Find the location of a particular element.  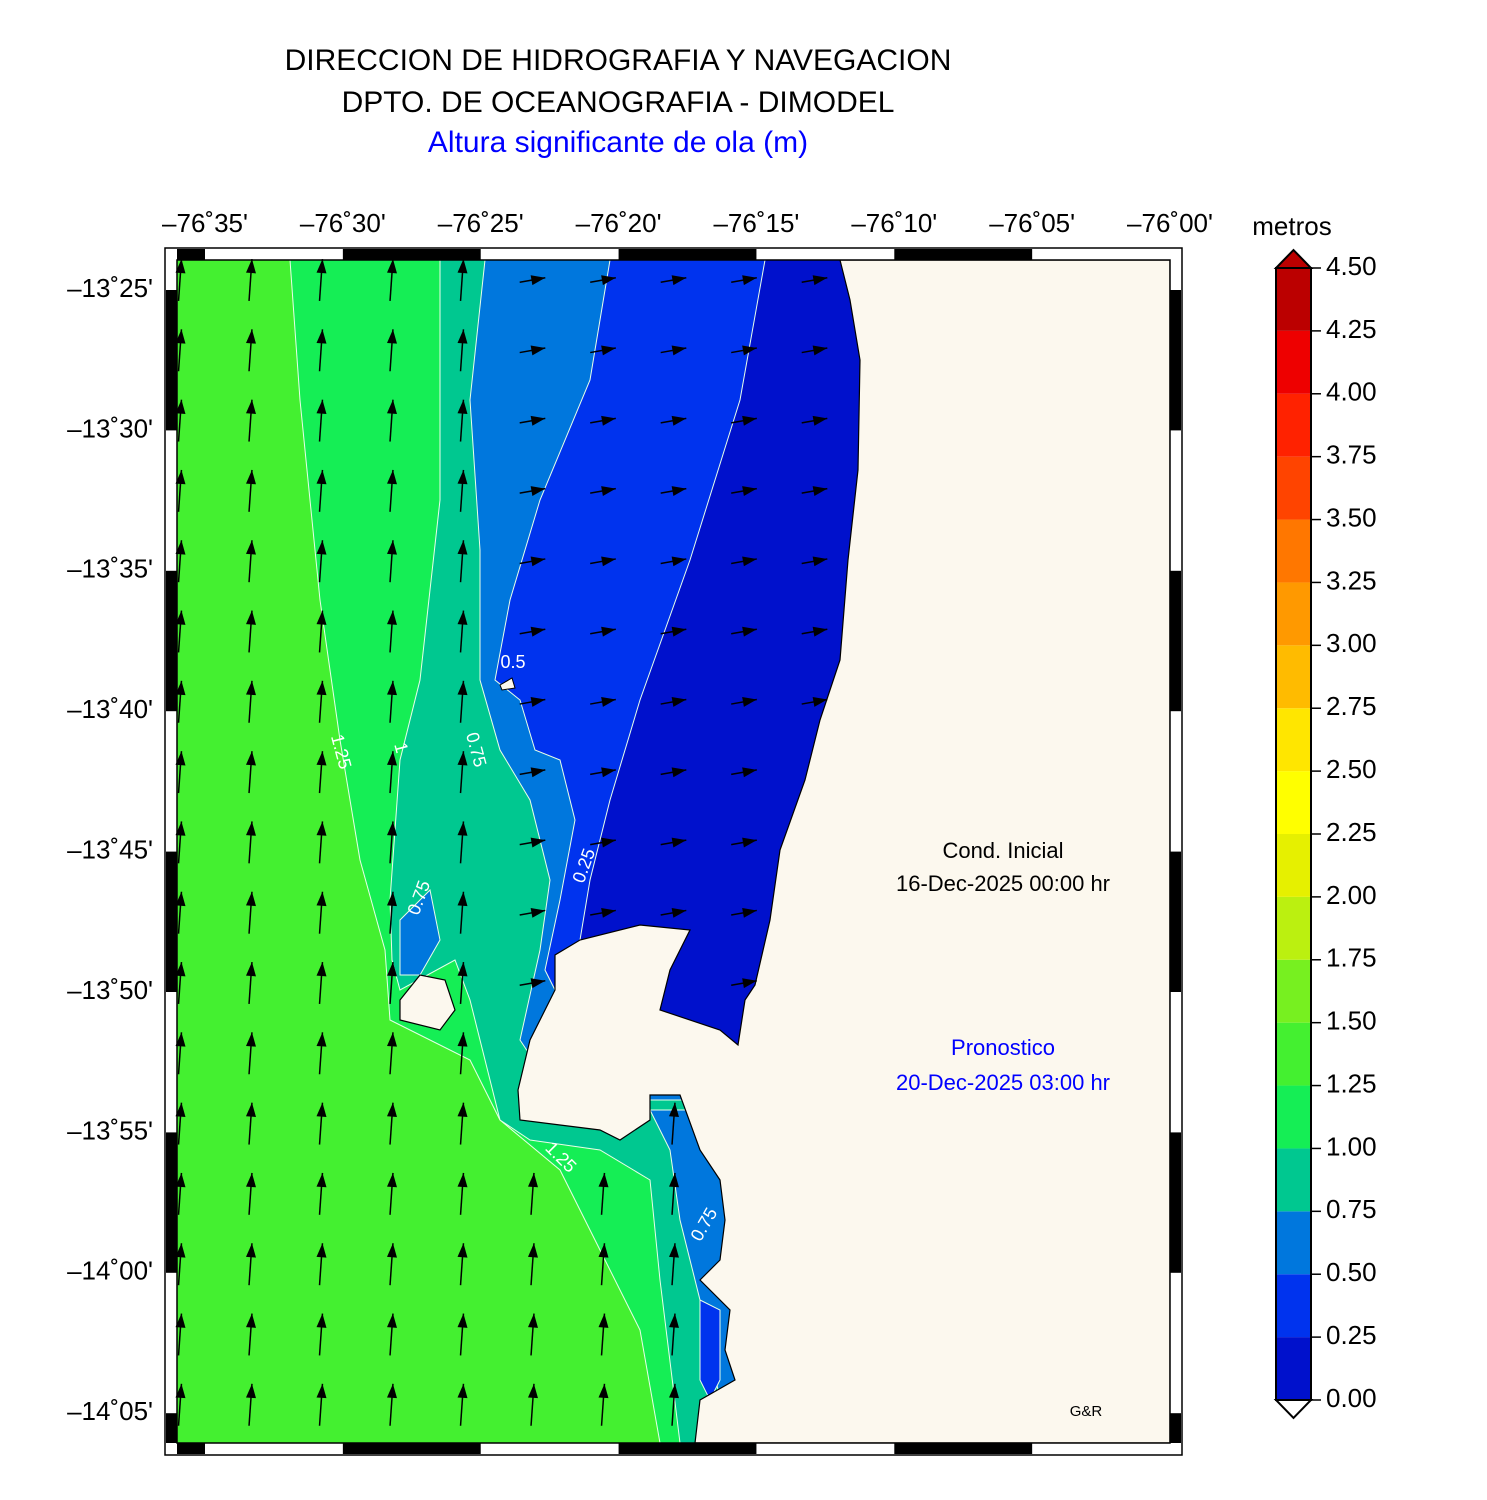

colorbar-tick-label: 1.25 is located at coordinates (1351, 1083).